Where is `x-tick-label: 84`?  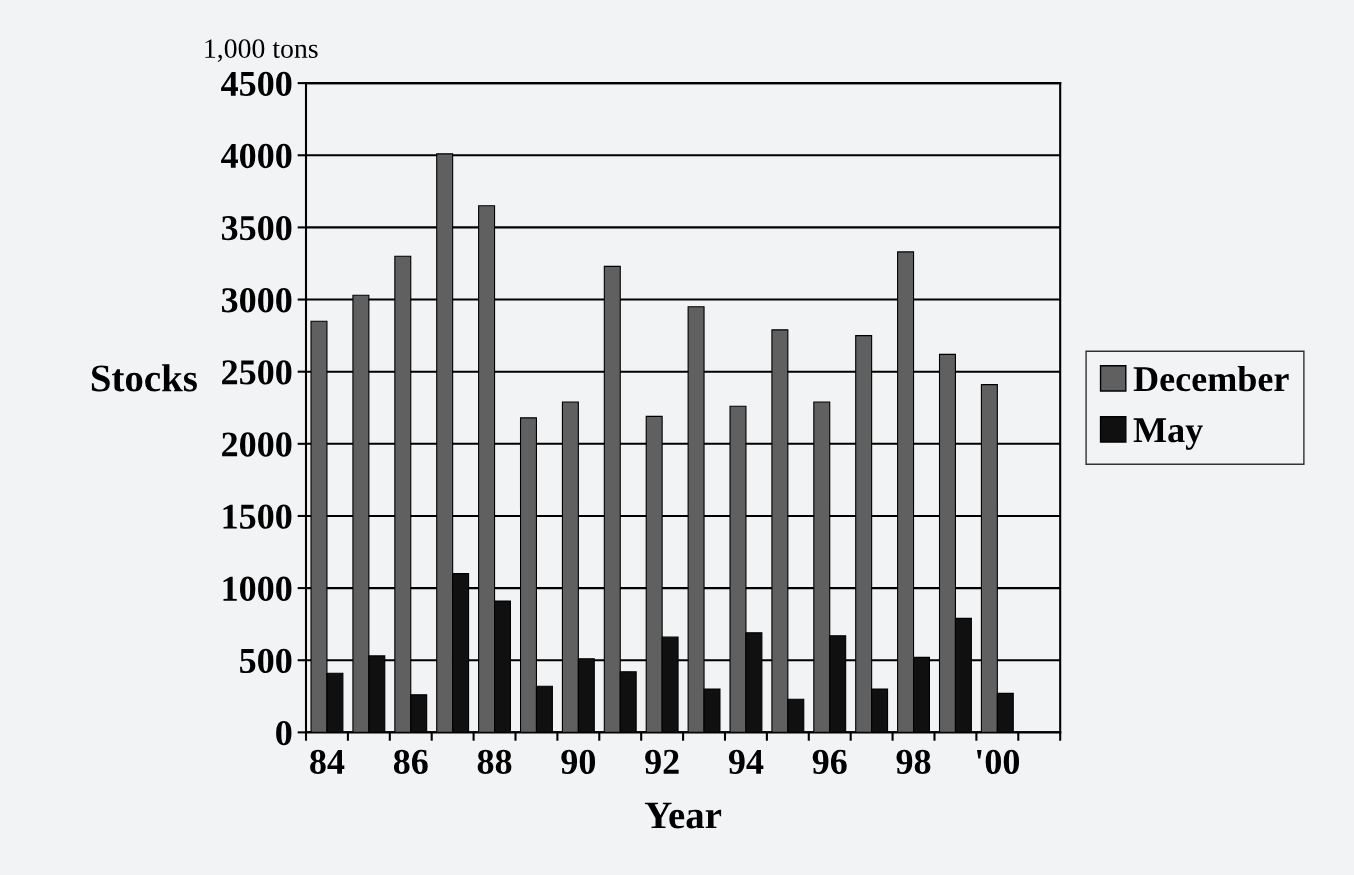 x-tick-label: 84 is located at coordinates (327, 762).